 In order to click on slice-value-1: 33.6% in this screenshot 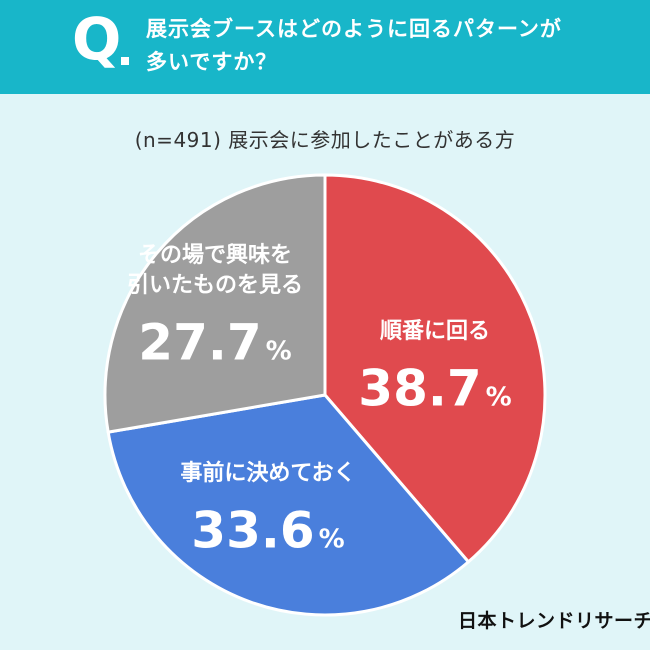, I will do `click(267, 531)`.